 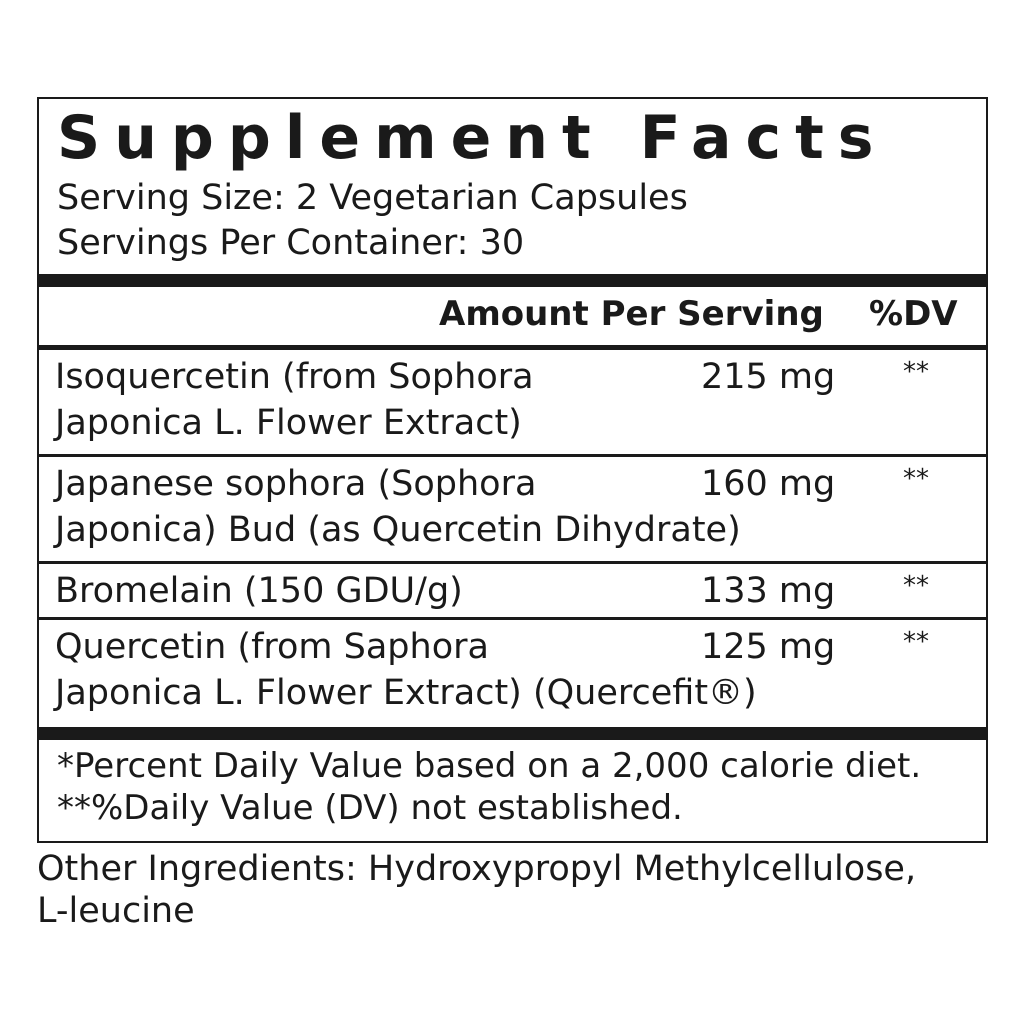 I want to click on footnote-not-established: **%Daily Value (DV) not established., so click(x=370, y=808).